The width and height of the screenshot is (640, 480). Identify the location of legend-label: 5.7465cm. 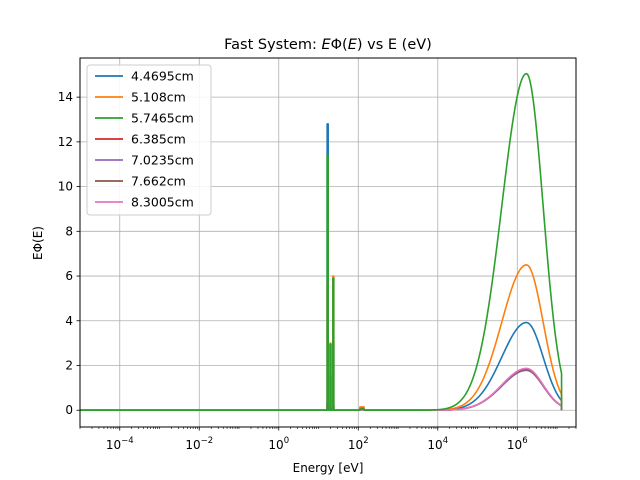
(162, 118).